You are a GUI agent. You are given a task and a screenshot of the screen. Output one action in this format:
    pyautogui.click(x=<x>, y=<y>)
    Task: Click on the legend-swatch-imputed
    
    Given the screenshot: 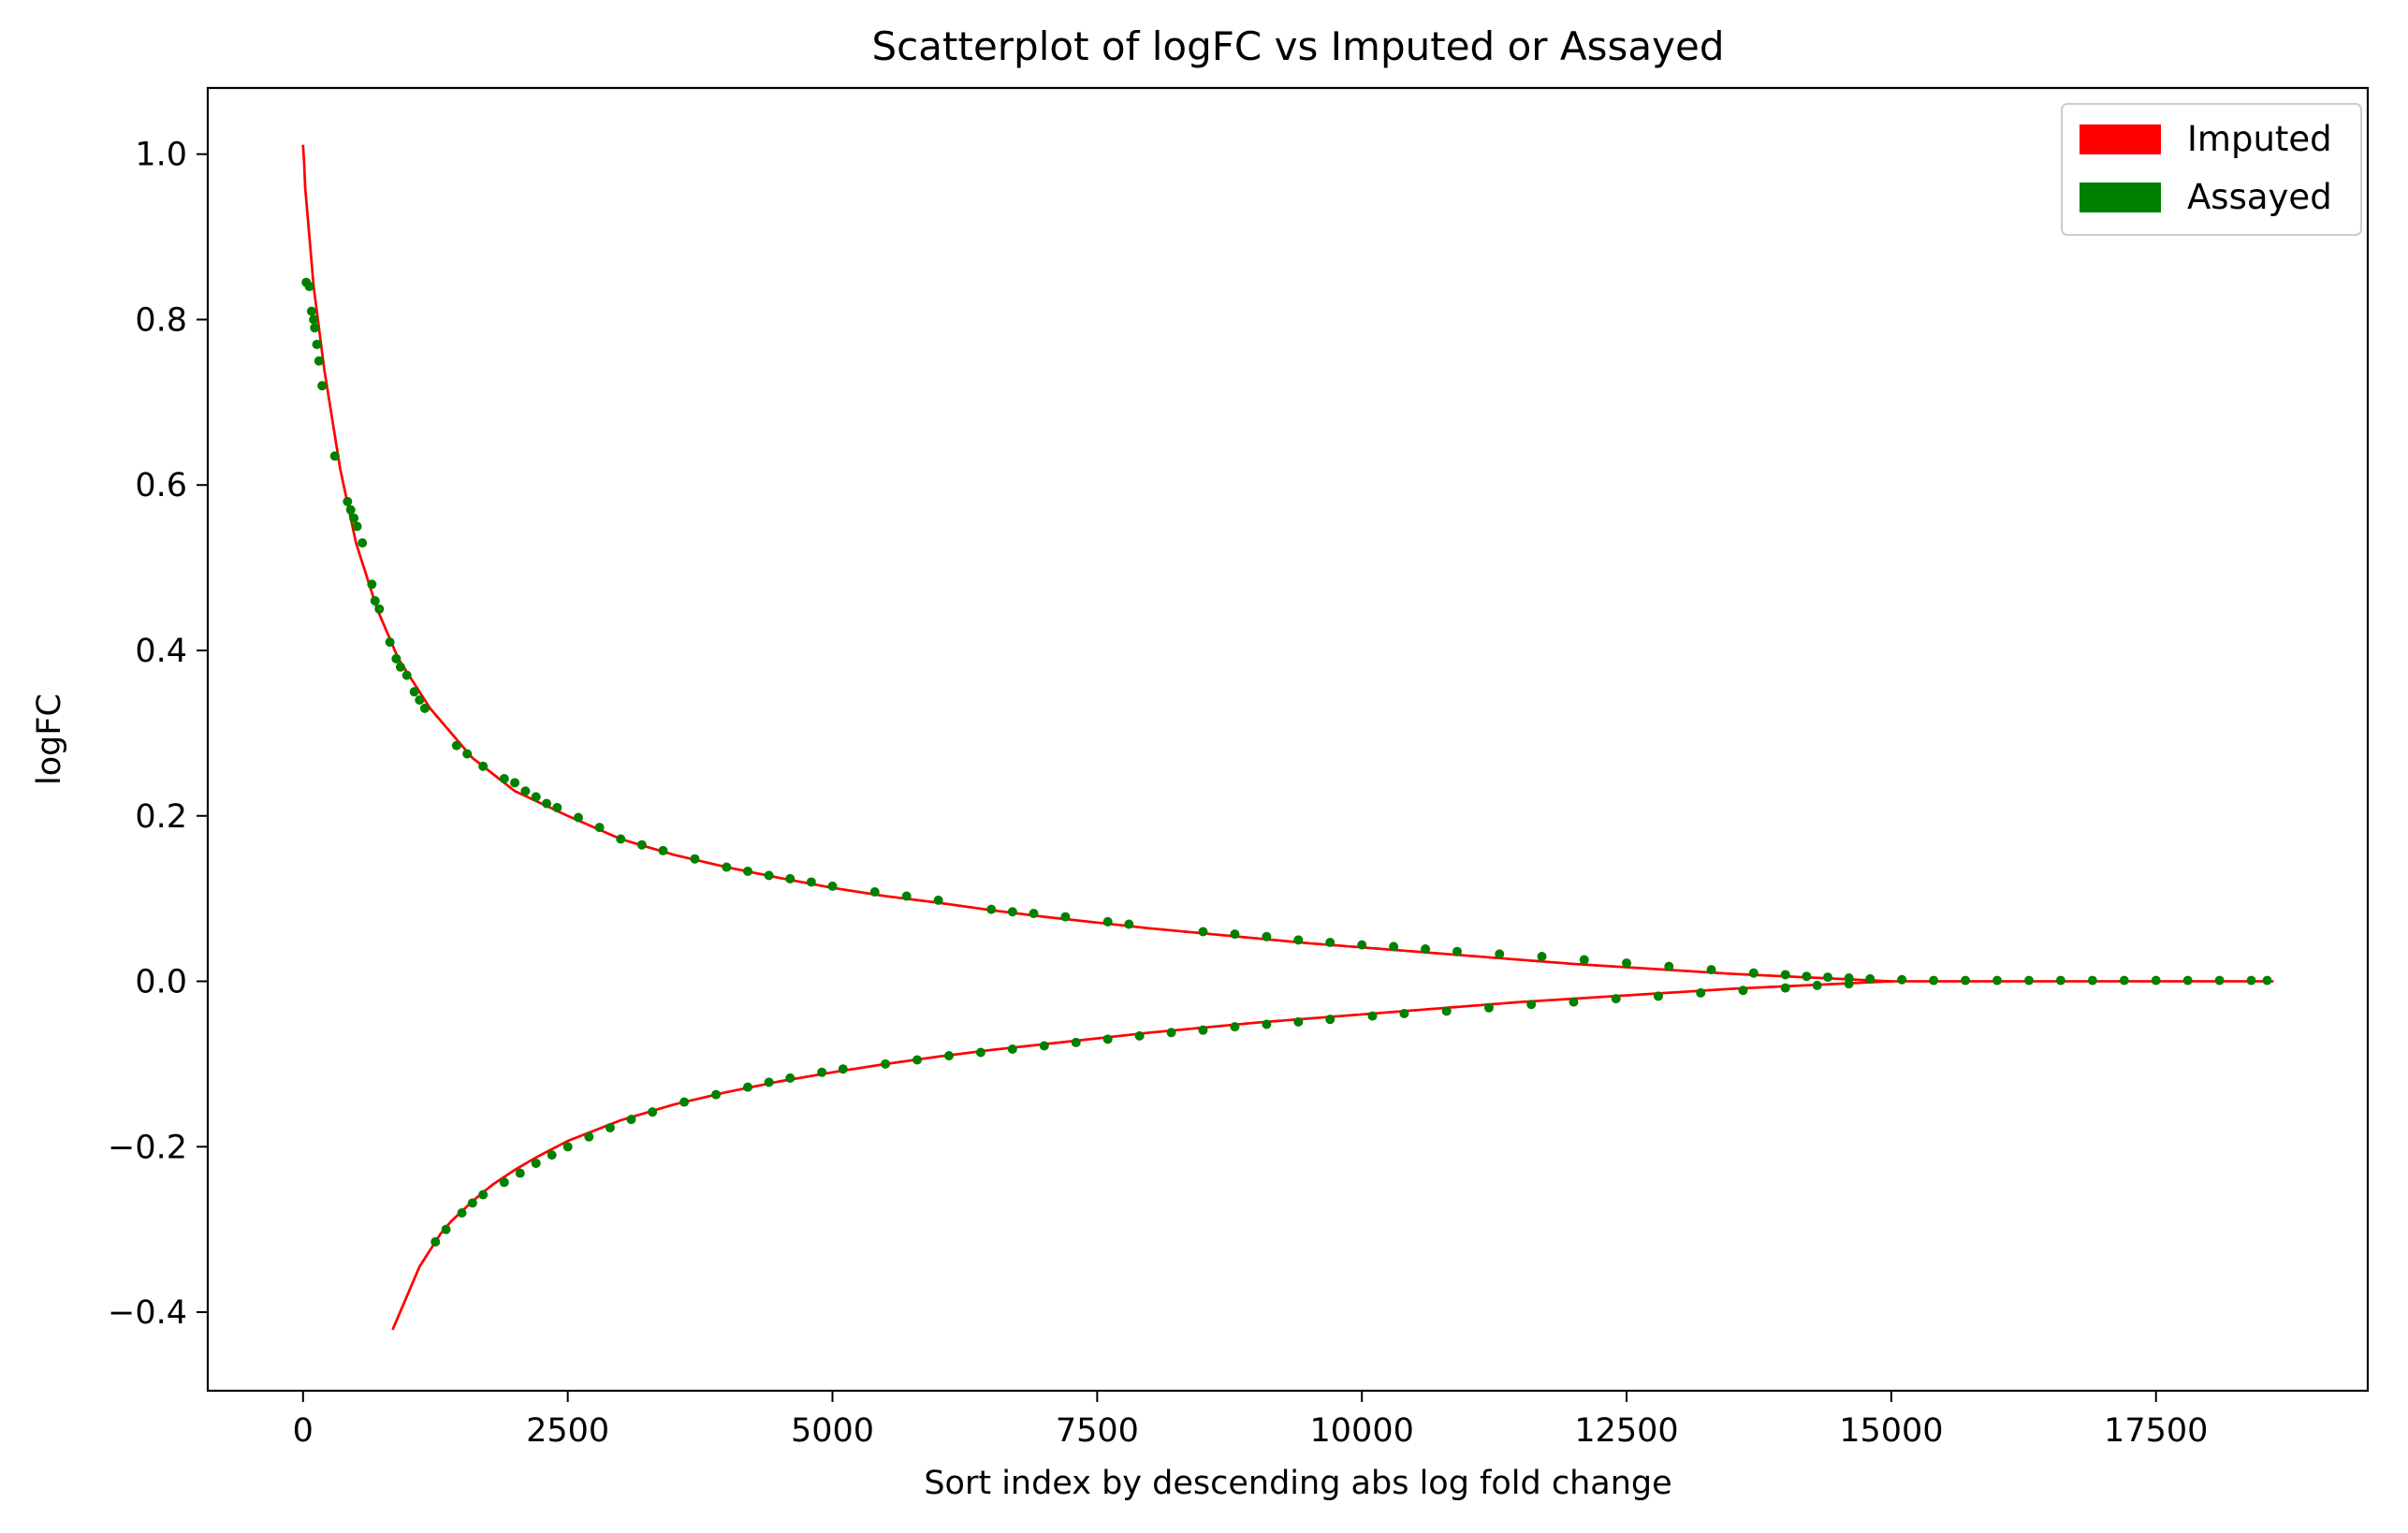 What is the action you would take?
    pyautogui.click(x=2120, y=139)
    